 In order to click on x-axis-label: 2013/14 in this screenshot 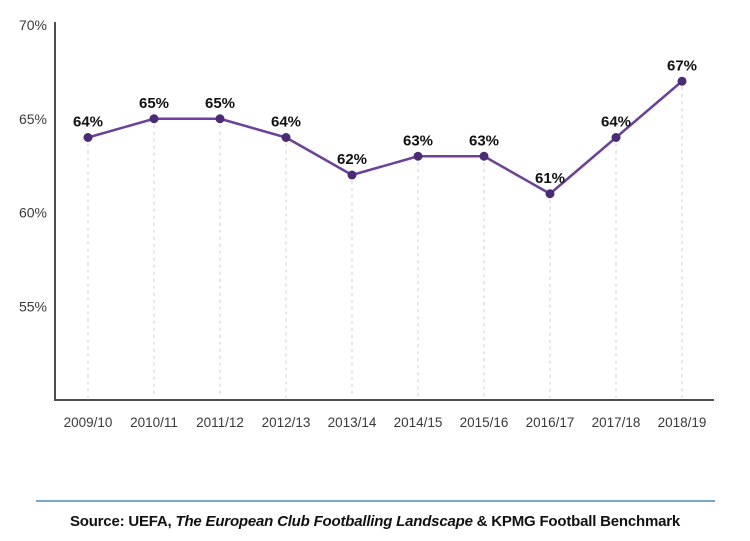, I will do `click(352, 422)`.